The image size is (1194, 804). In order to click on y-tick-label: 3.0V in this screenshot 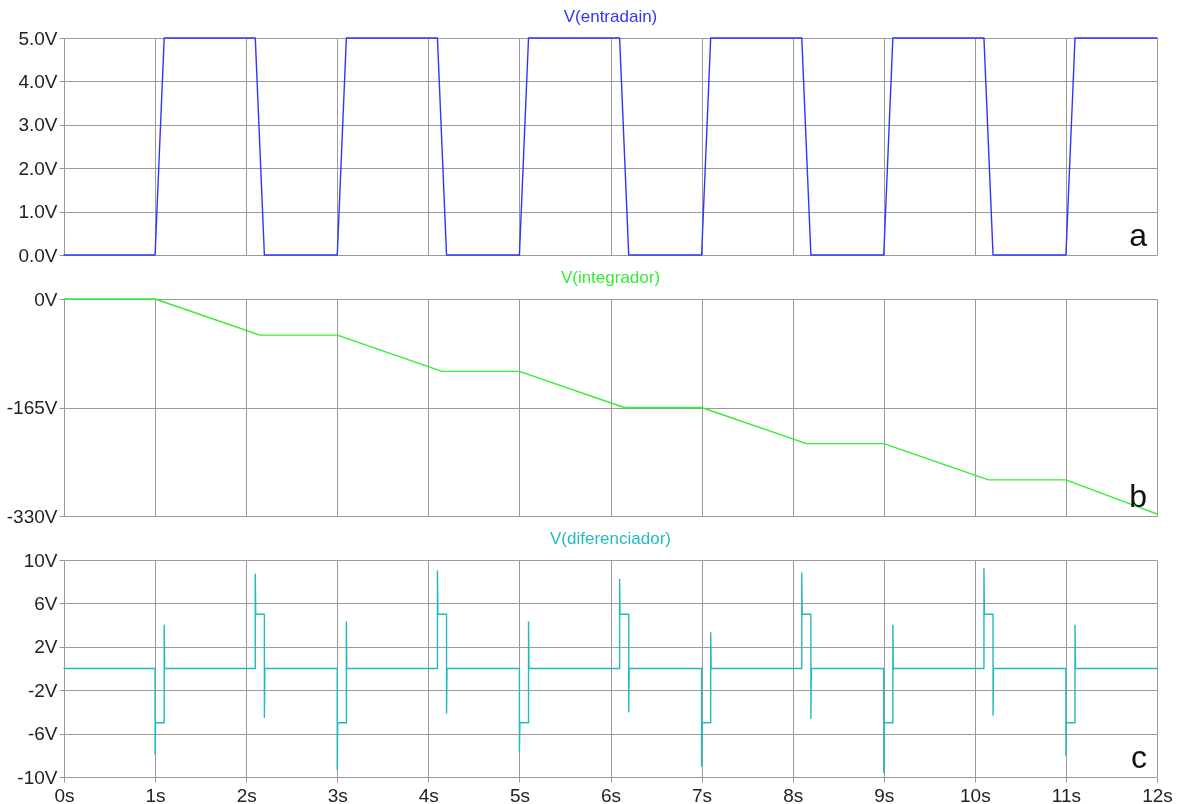, I will do `click(38, 125)`.